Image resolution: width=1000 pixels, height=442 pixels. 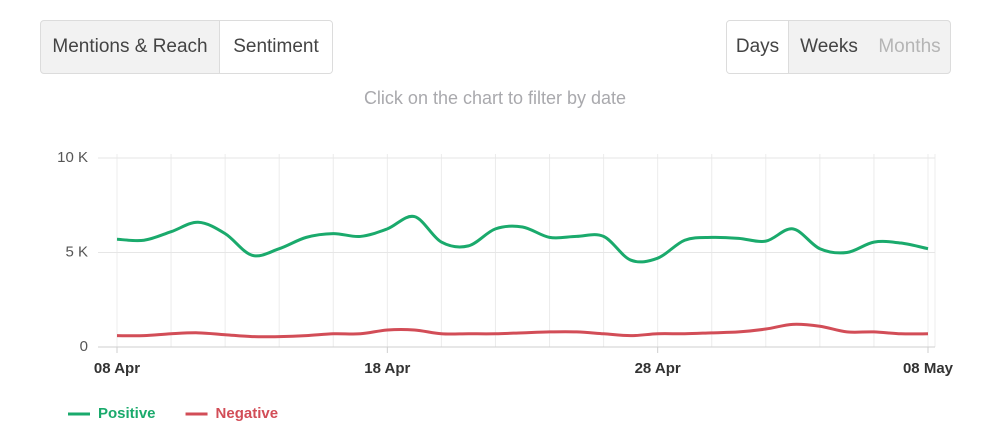 What do you see at coordinates (76, 251) in the screenshot?
I see `y-tick-label: 5 K` at bounding box center [76, 251].